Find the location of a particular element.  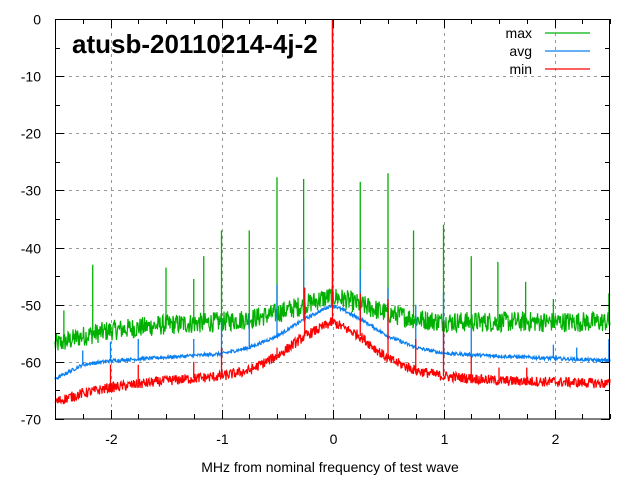

y-tick-label: -50 is located at coordinates (31, 306).